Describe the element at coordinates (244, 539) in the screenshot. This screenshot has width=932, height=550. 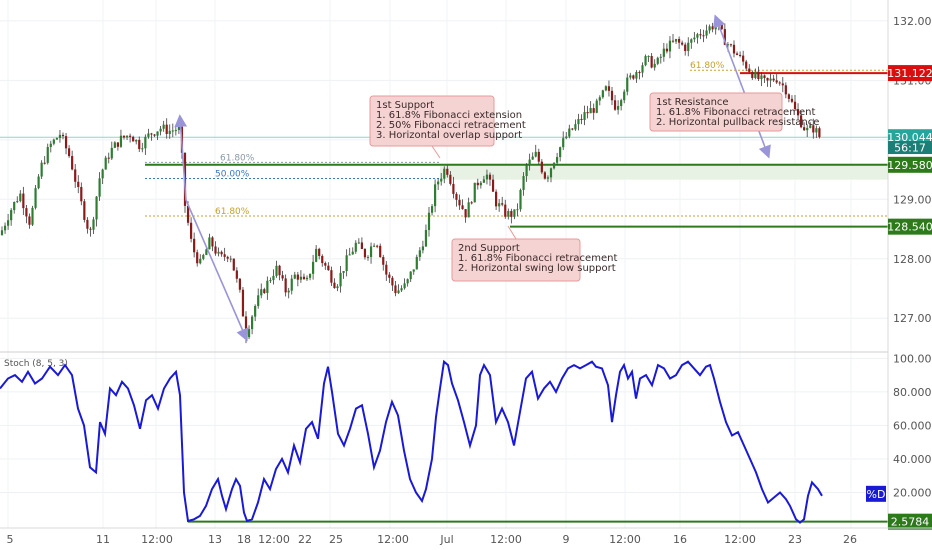
I see `time-axis-tick: 18` at that location.